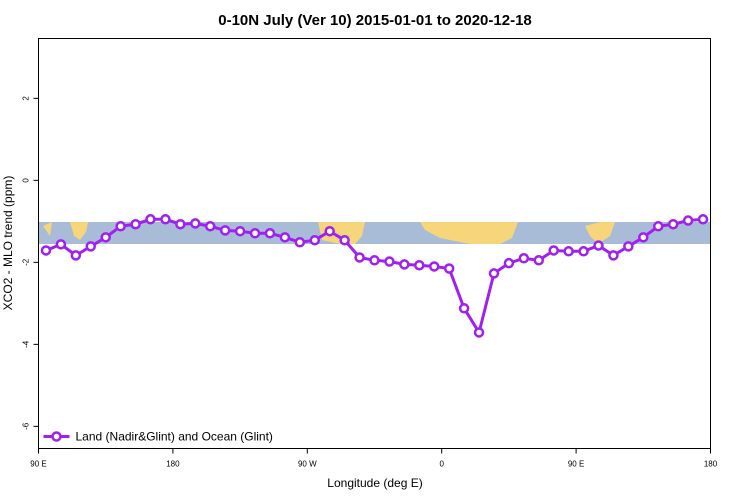 This screenshot has height=500, width=750. Describe the element at coordinates (26, 262) in the screenshot. I see `y-tick-label: -2` at that location.